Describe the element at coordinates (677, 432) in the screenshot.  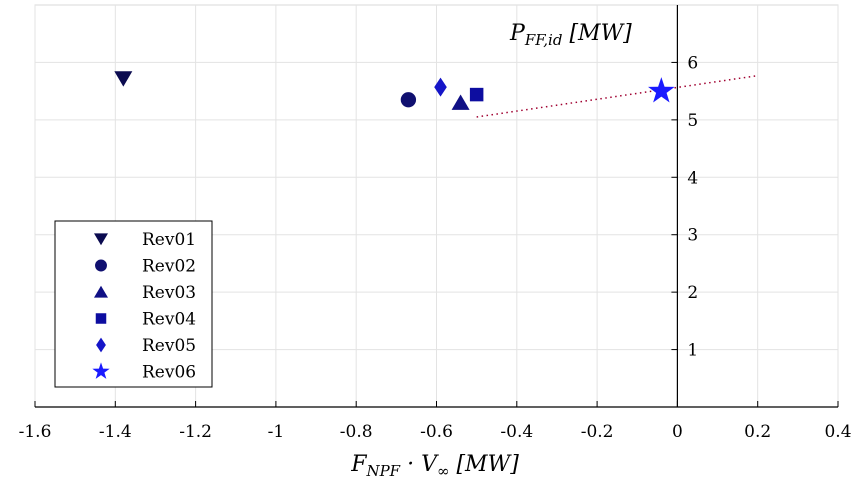
I see `x-tick-label: 0` at that location.